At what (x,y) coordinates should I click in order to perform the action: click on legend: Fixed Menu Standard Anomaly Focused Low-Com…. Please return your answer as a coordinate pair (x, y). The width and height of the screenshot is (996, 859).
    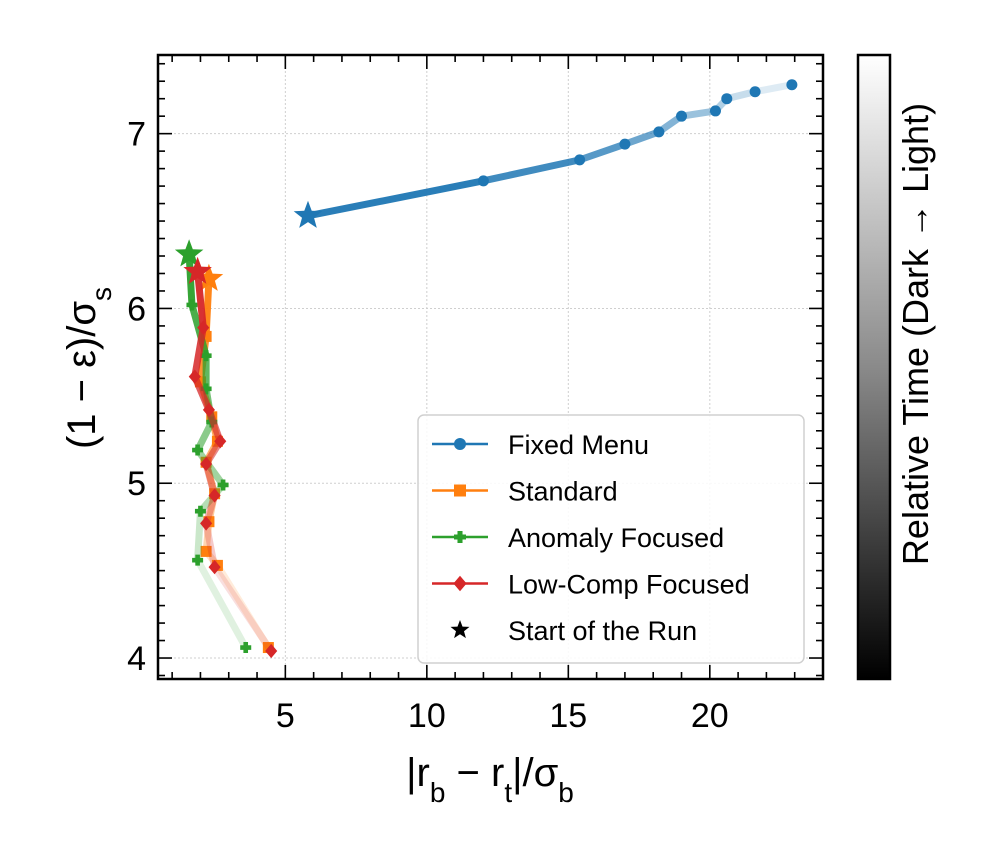
    Looking at the image, I should click on (611, 539).